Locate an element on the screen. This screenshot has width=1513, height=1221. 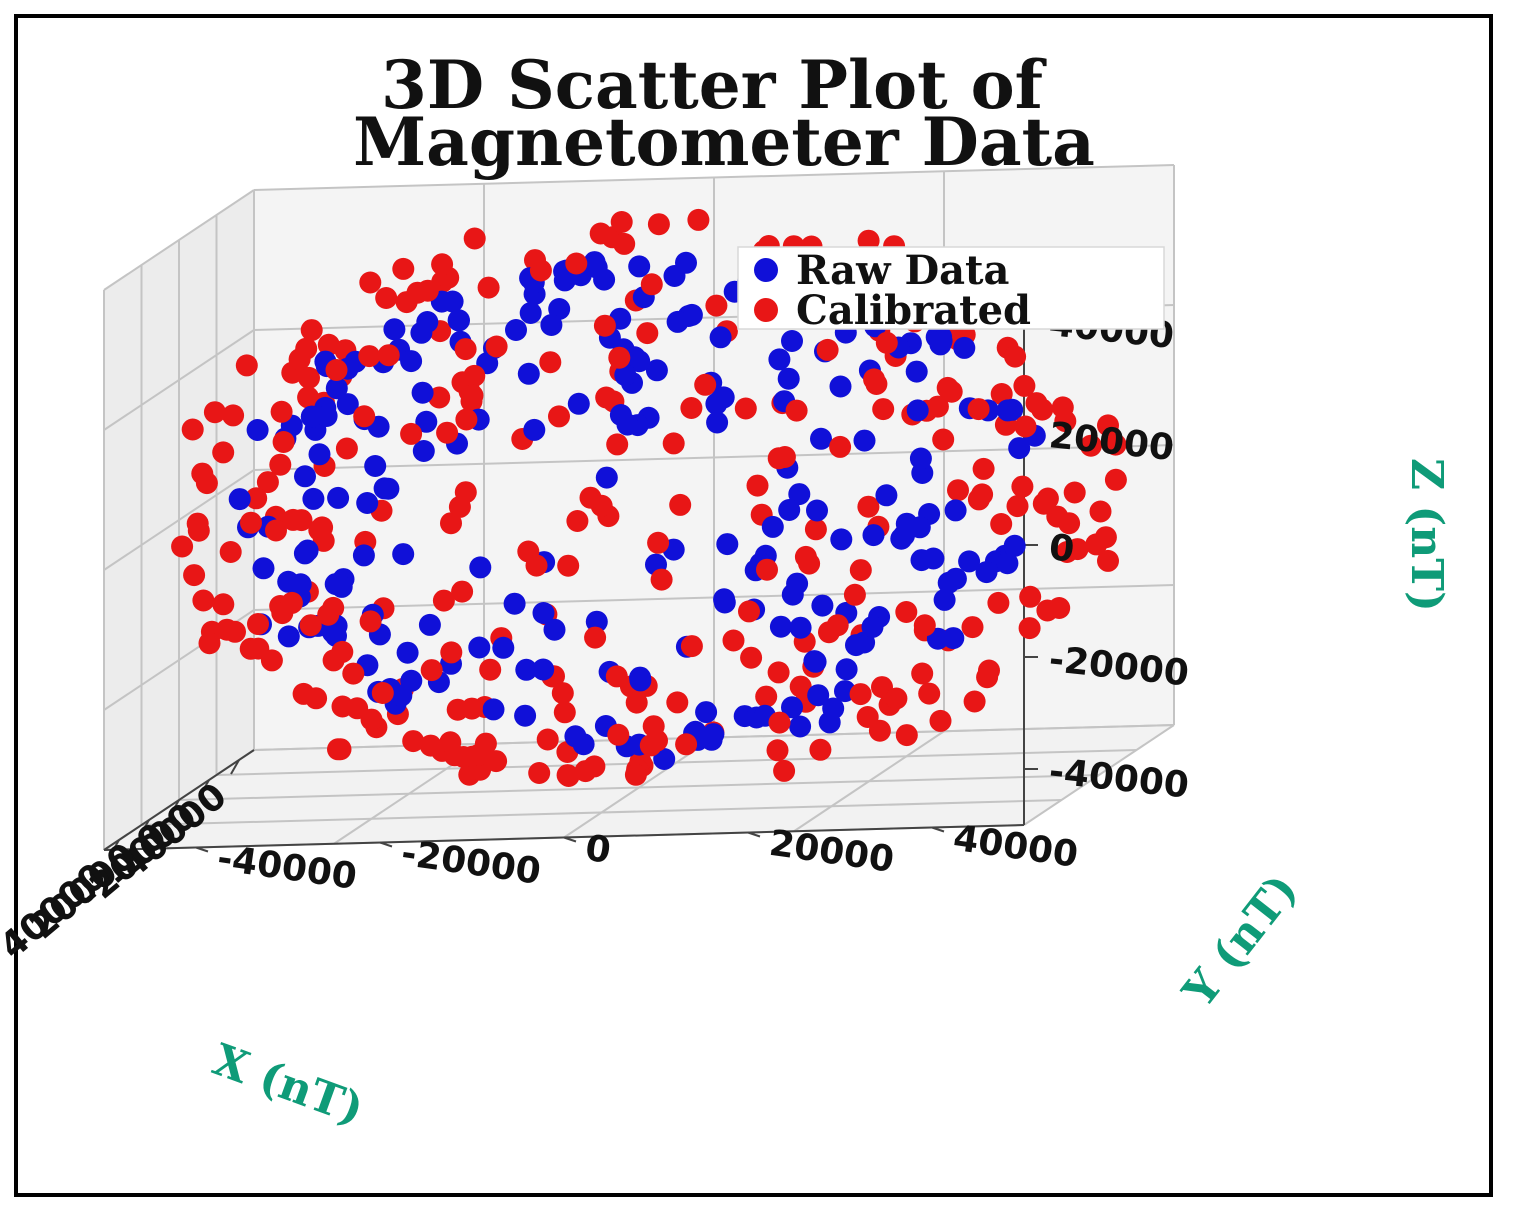
y-tick-label: 20000 is located at coordinates (832, 852).